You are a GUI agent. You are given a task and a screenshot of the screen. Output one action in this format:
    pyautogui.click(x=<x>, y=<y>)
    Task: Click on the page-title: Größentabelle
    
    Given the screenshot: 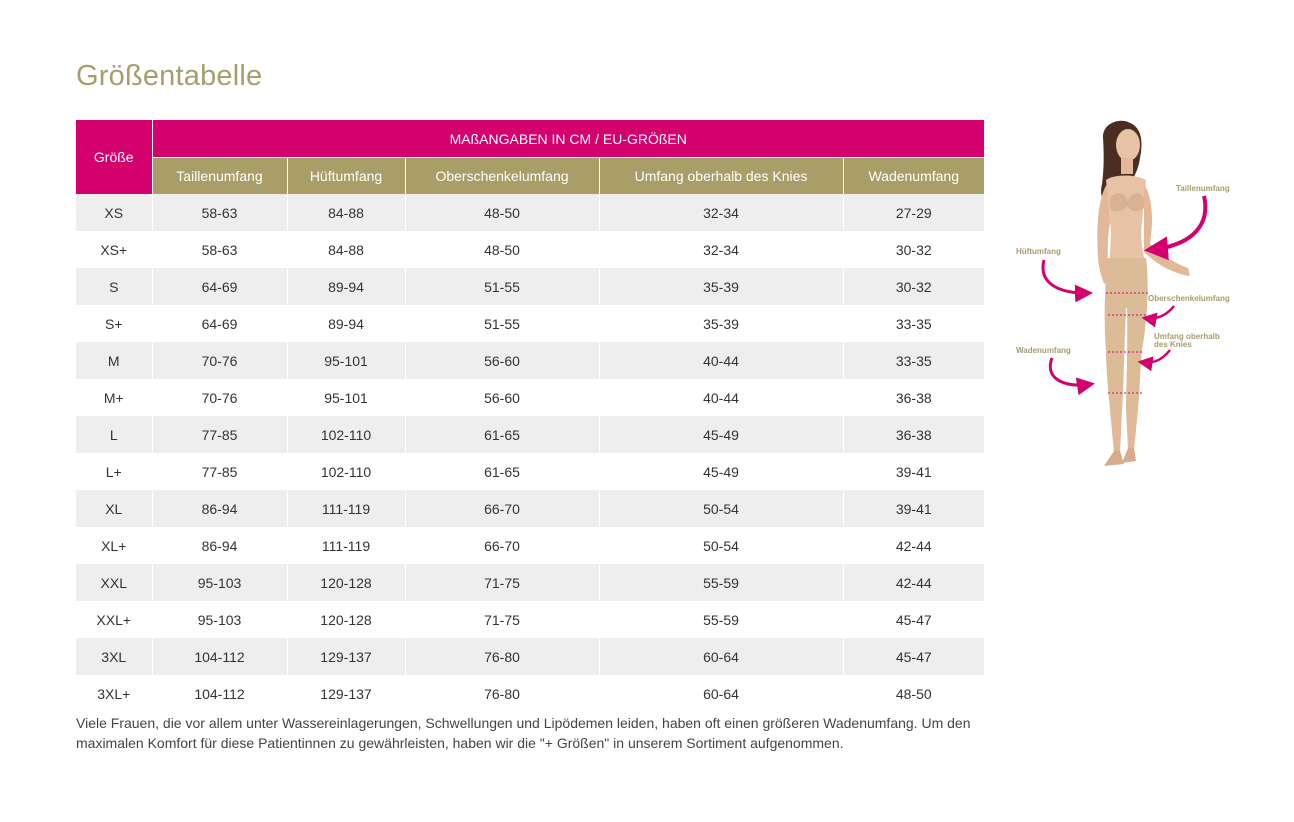 What is the action you would take?
    pyautogui.click(x=169, y=76)
    